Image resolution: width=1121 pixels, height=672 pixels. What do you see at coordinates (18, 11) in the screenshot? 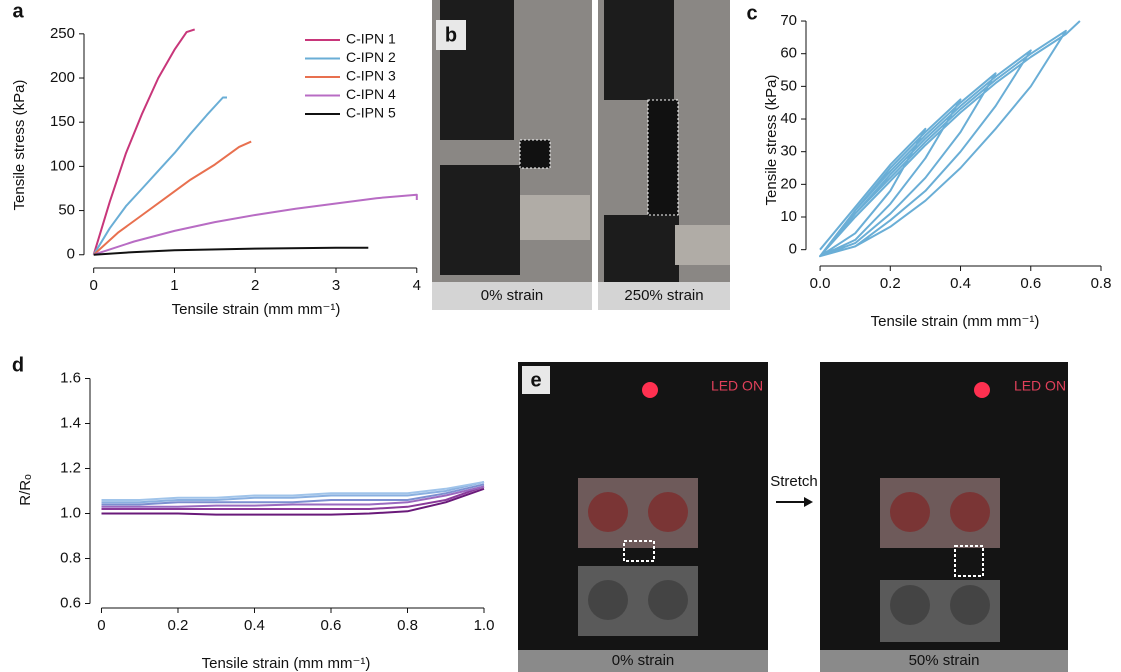
I see `panel-label: a` at bounding box center [18, 11].